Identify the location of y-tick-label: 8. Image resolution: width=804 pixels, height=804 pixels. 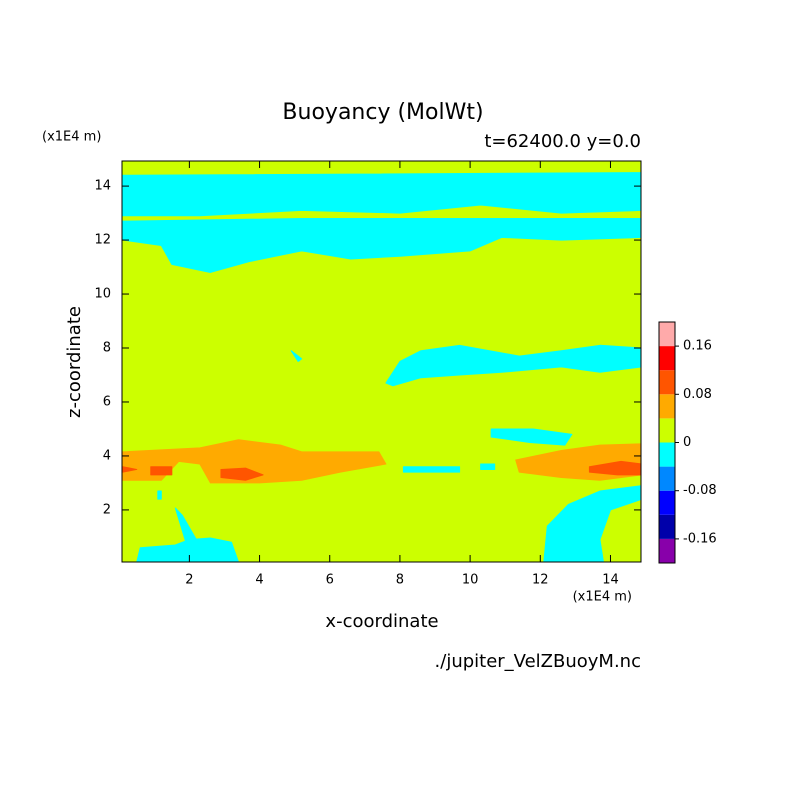
(107, 348).